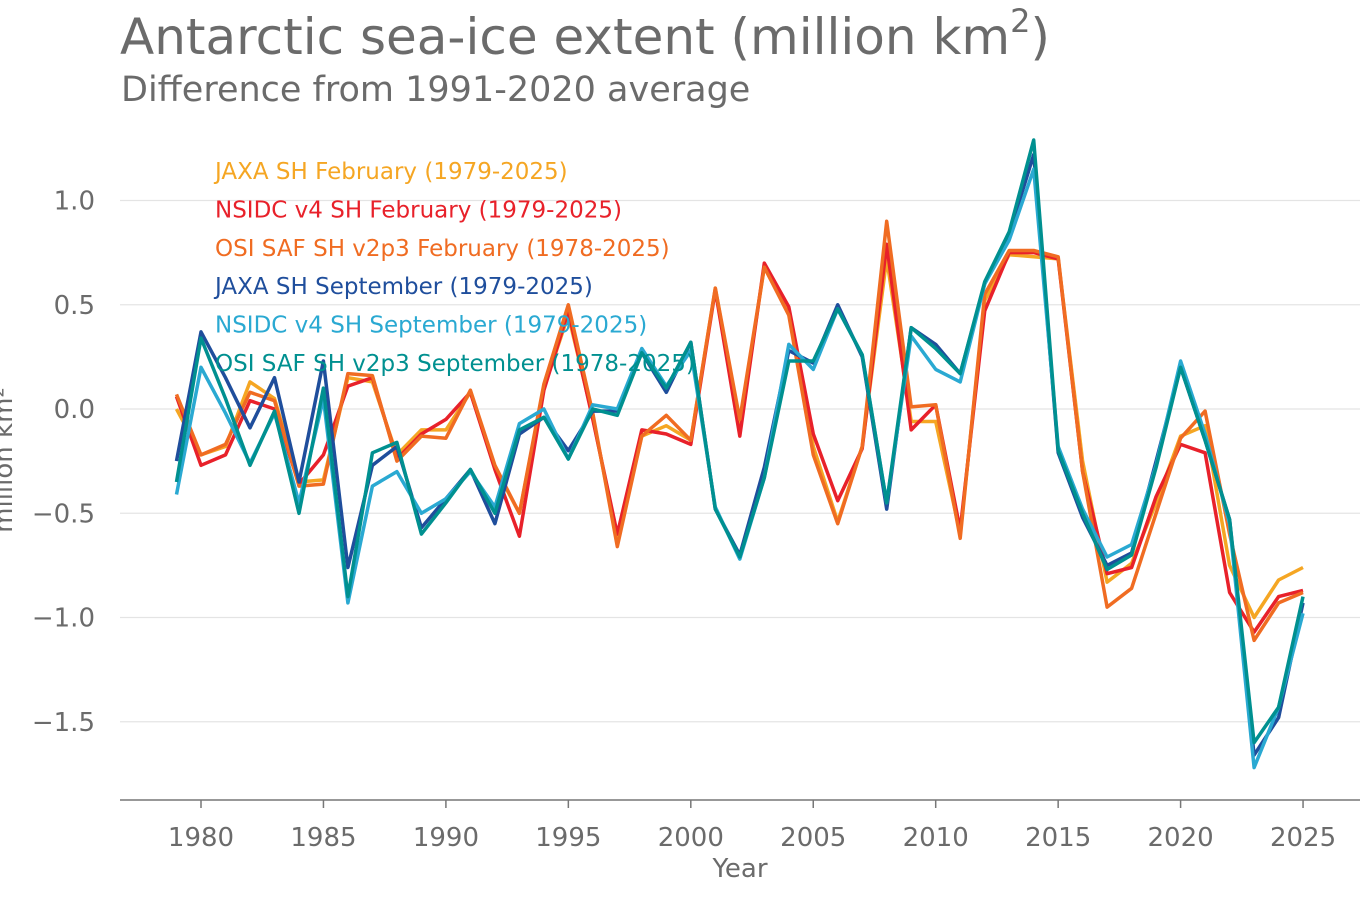 The height and width of the screenshot is (900, 1370). I want to click on x-tick-label: 1990, so click(446, 838).